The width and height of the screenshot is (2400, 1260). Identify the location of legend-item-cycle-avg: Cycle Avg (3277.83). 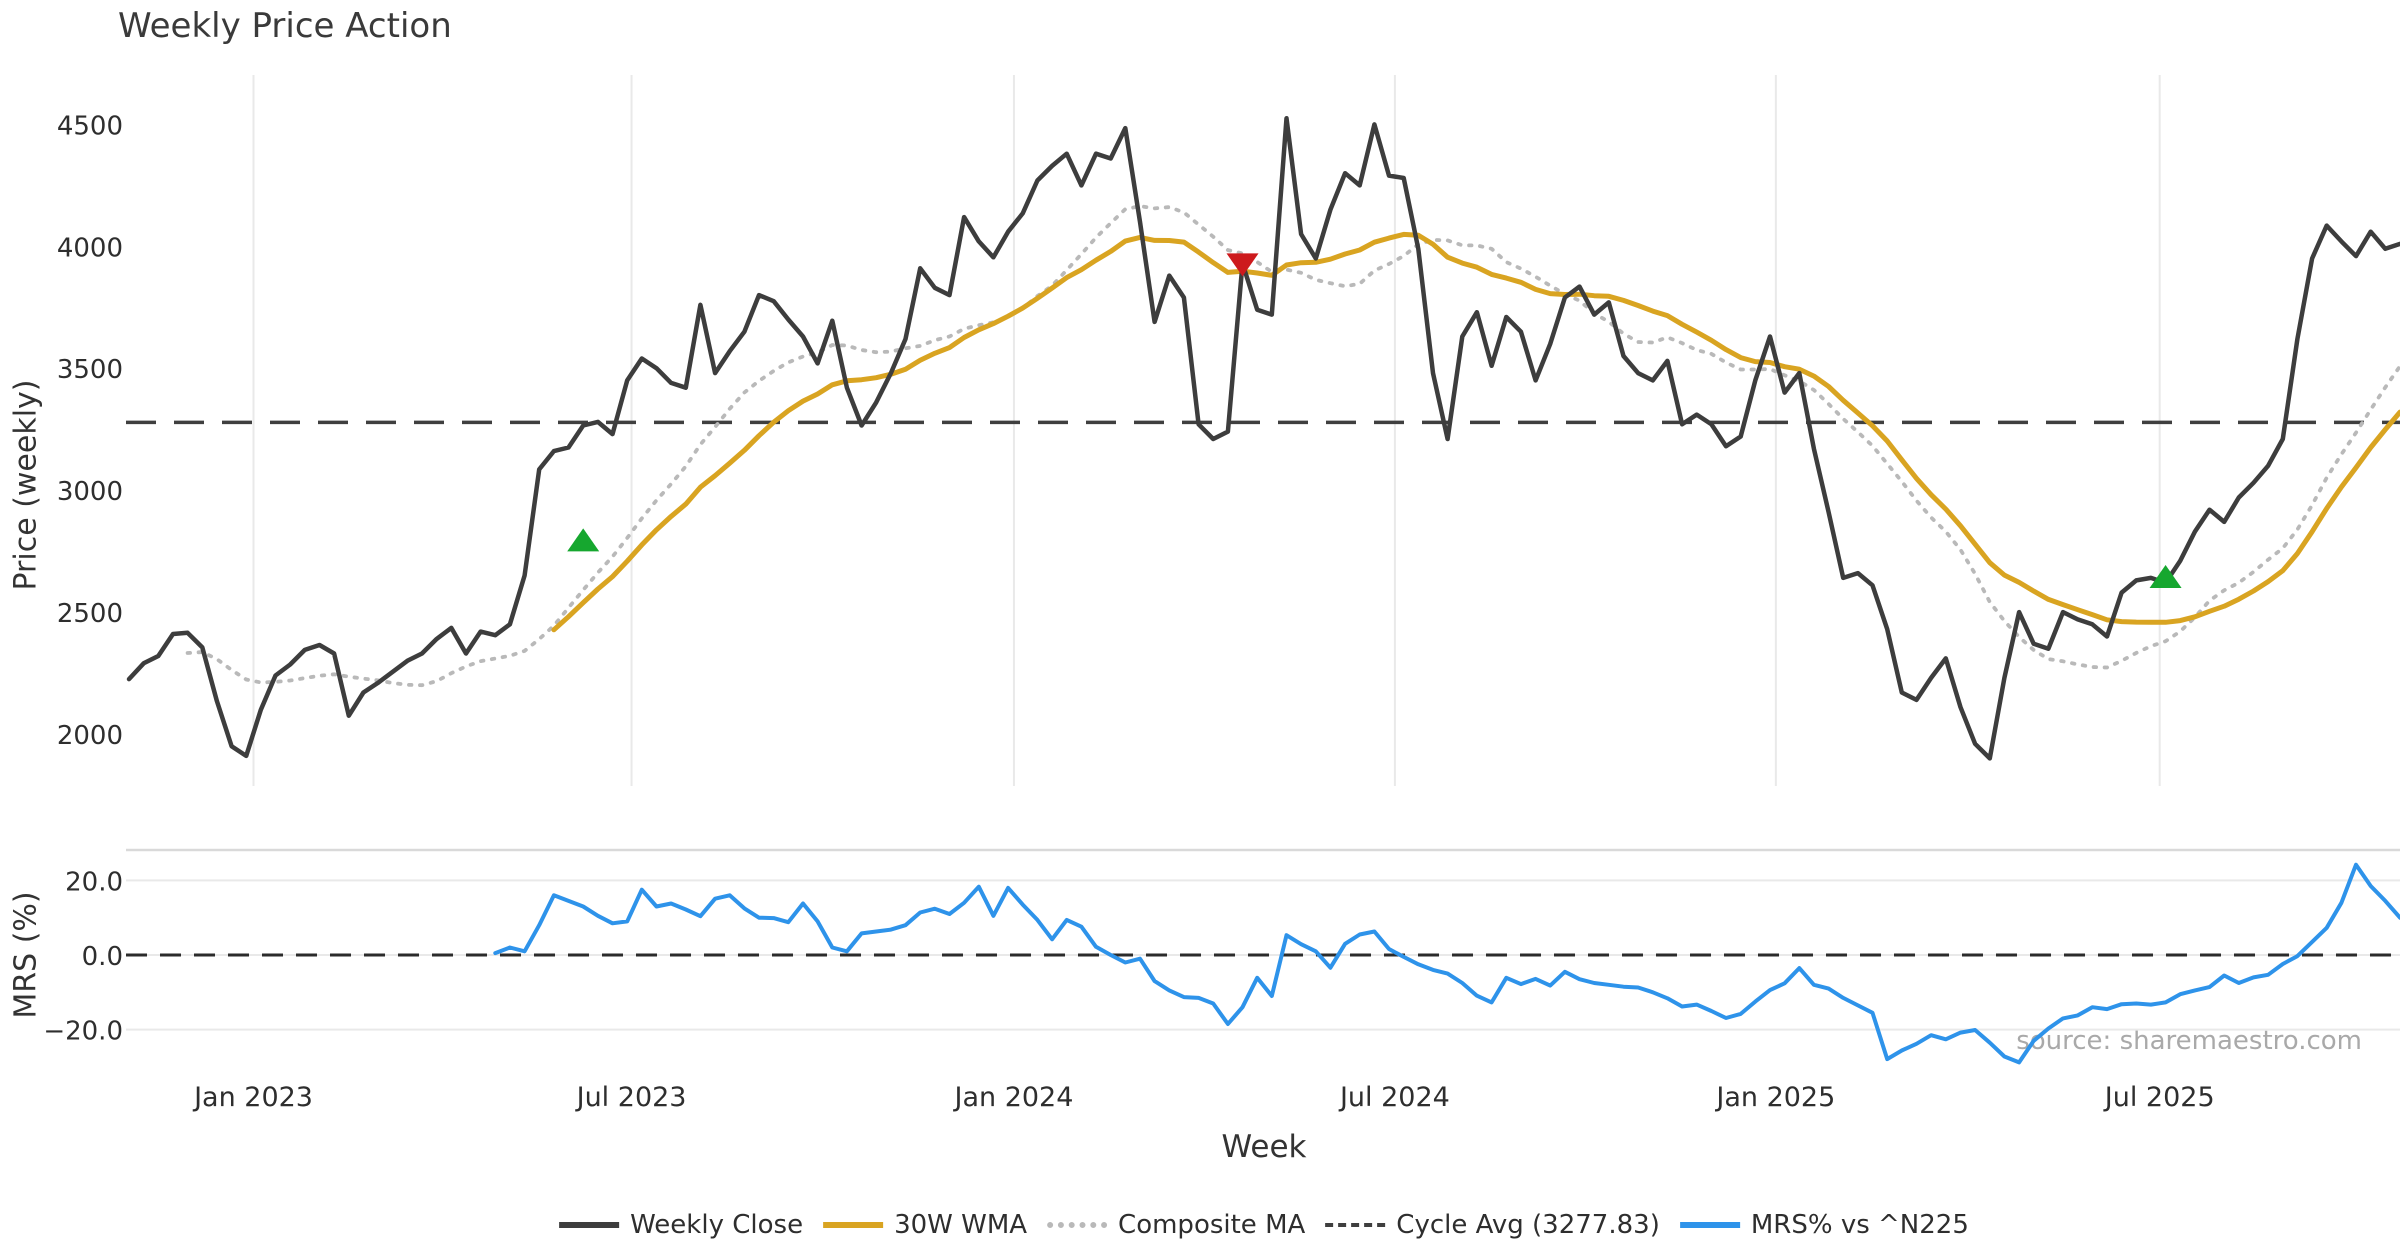
(1492, 1225).